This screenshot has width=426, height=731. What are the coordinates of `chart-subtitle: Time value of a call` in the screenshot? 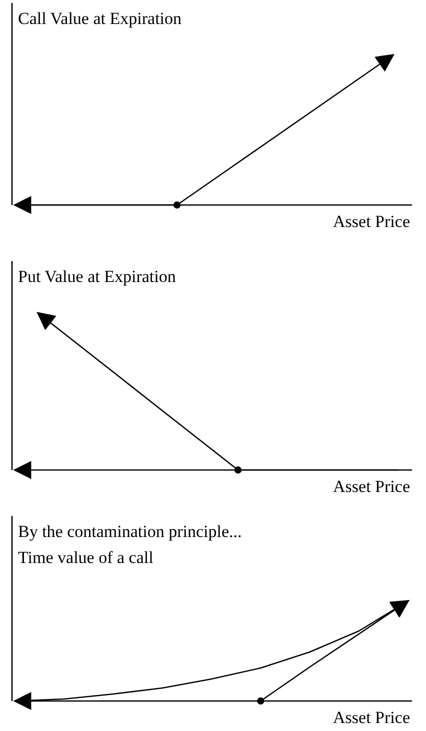 It's located at (86, 557).